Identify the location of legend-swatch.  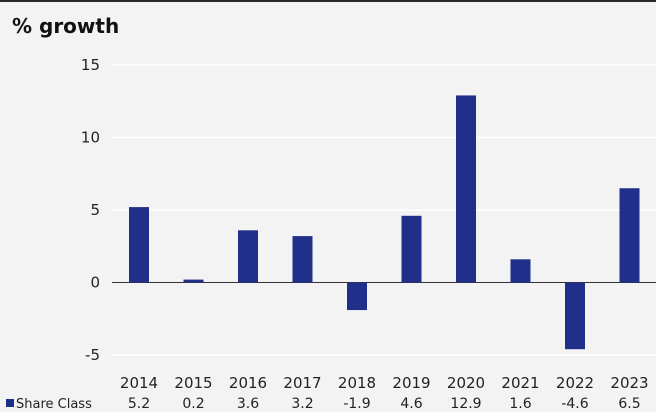
(10, 403).